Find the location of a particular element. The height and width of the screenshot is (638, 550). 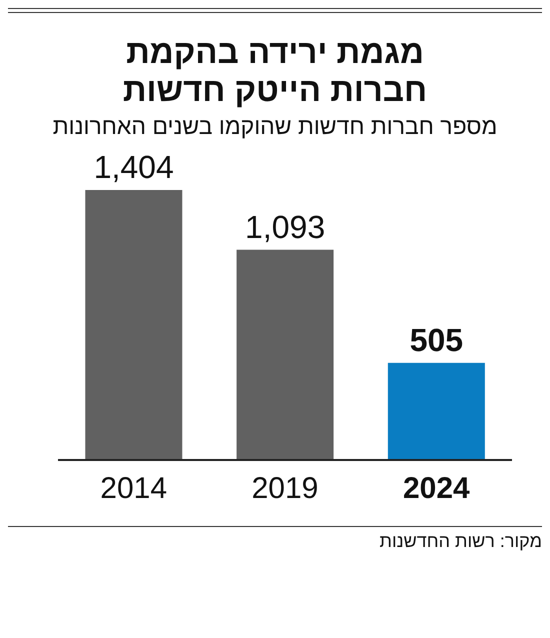

x-tick-label: 2014 is located at coordinates (134, 488).